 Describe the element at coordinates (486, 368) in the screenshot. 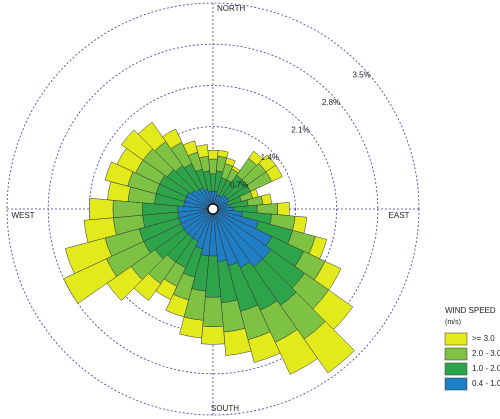

I see `legend-label: 1.0 - 2.0` at that location.